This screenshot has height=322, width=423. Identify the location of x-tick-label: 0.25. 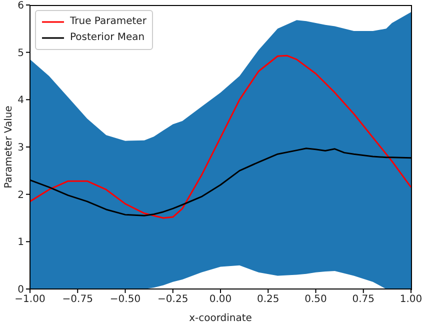
(268, 300).